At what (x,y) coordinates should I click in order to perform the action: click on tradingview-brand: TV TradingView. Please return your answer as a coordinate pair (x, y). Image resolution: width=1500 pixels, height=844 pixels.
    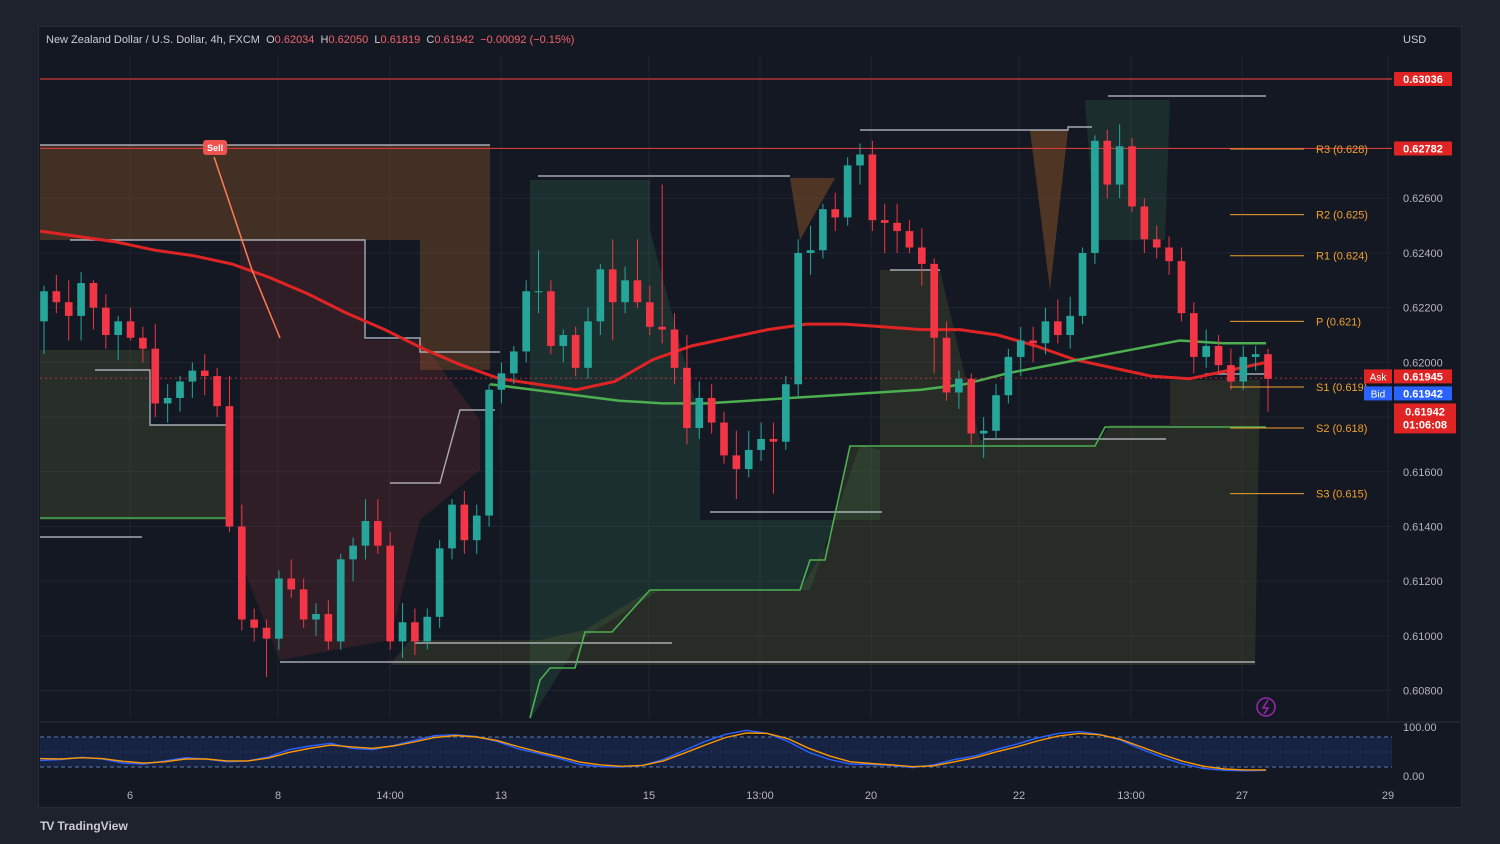
    Looking at the image, I should click on (84, 826).